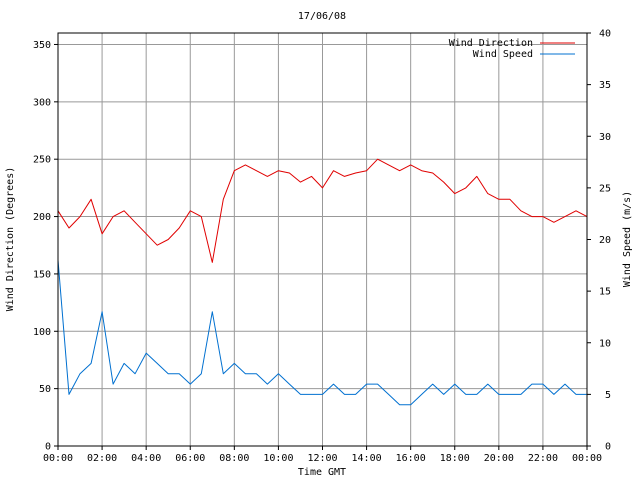 The width and height of the screenshot is (640, 480). What do you see at coordinates (605, 343) in the screenshot?
I see `y2-tick-label: 10` at bounding box center [605, 343].